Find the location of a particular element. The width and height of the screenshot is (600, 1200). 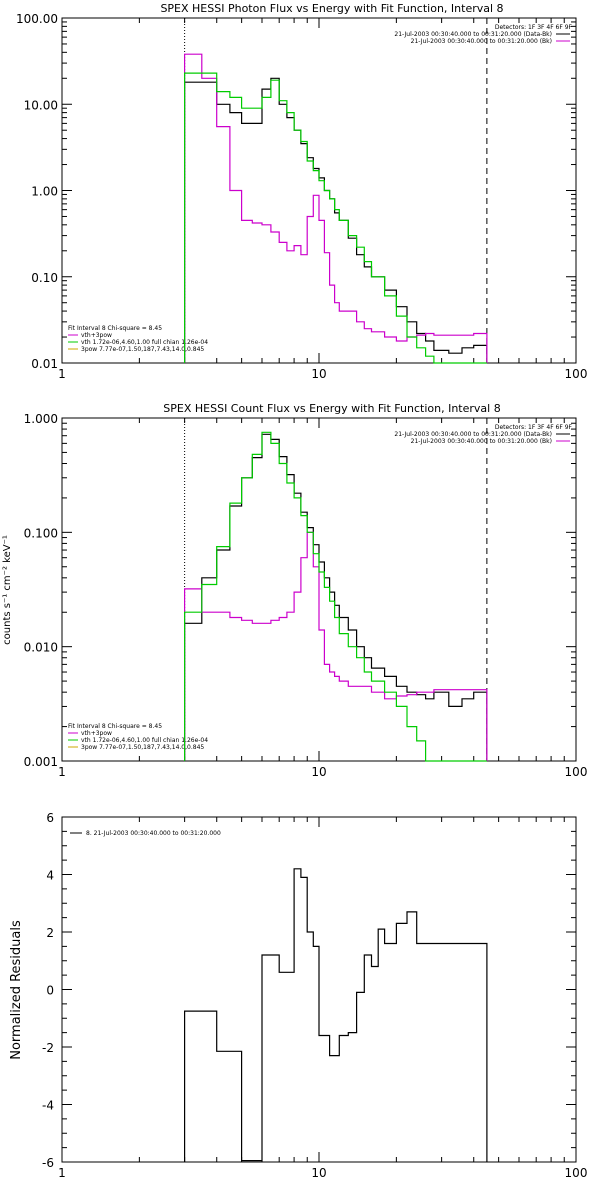

y-tick-label: -6 is located at coordinates (48, 1163).